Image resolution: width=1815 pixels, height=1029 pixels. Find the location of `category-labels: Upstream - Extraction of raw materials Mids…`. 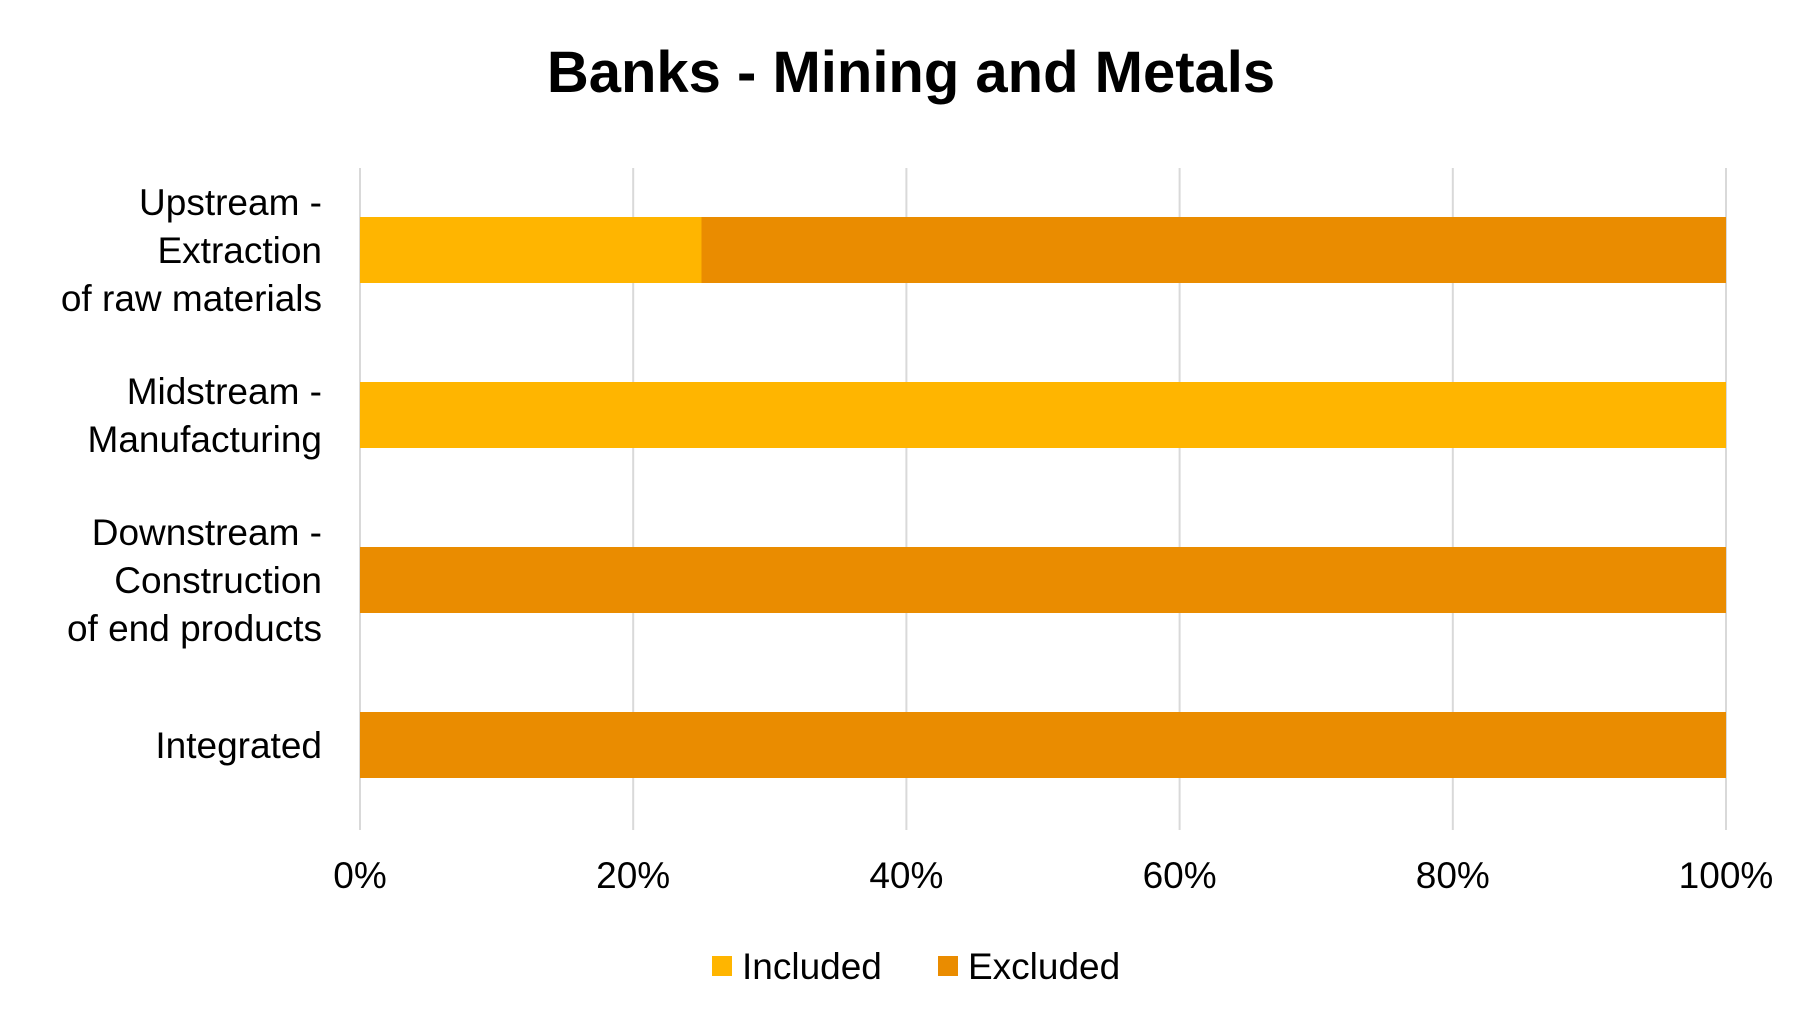

category-labels: Upstream - Extraction of raw materials Mids… is located at coordinates (191, 474).